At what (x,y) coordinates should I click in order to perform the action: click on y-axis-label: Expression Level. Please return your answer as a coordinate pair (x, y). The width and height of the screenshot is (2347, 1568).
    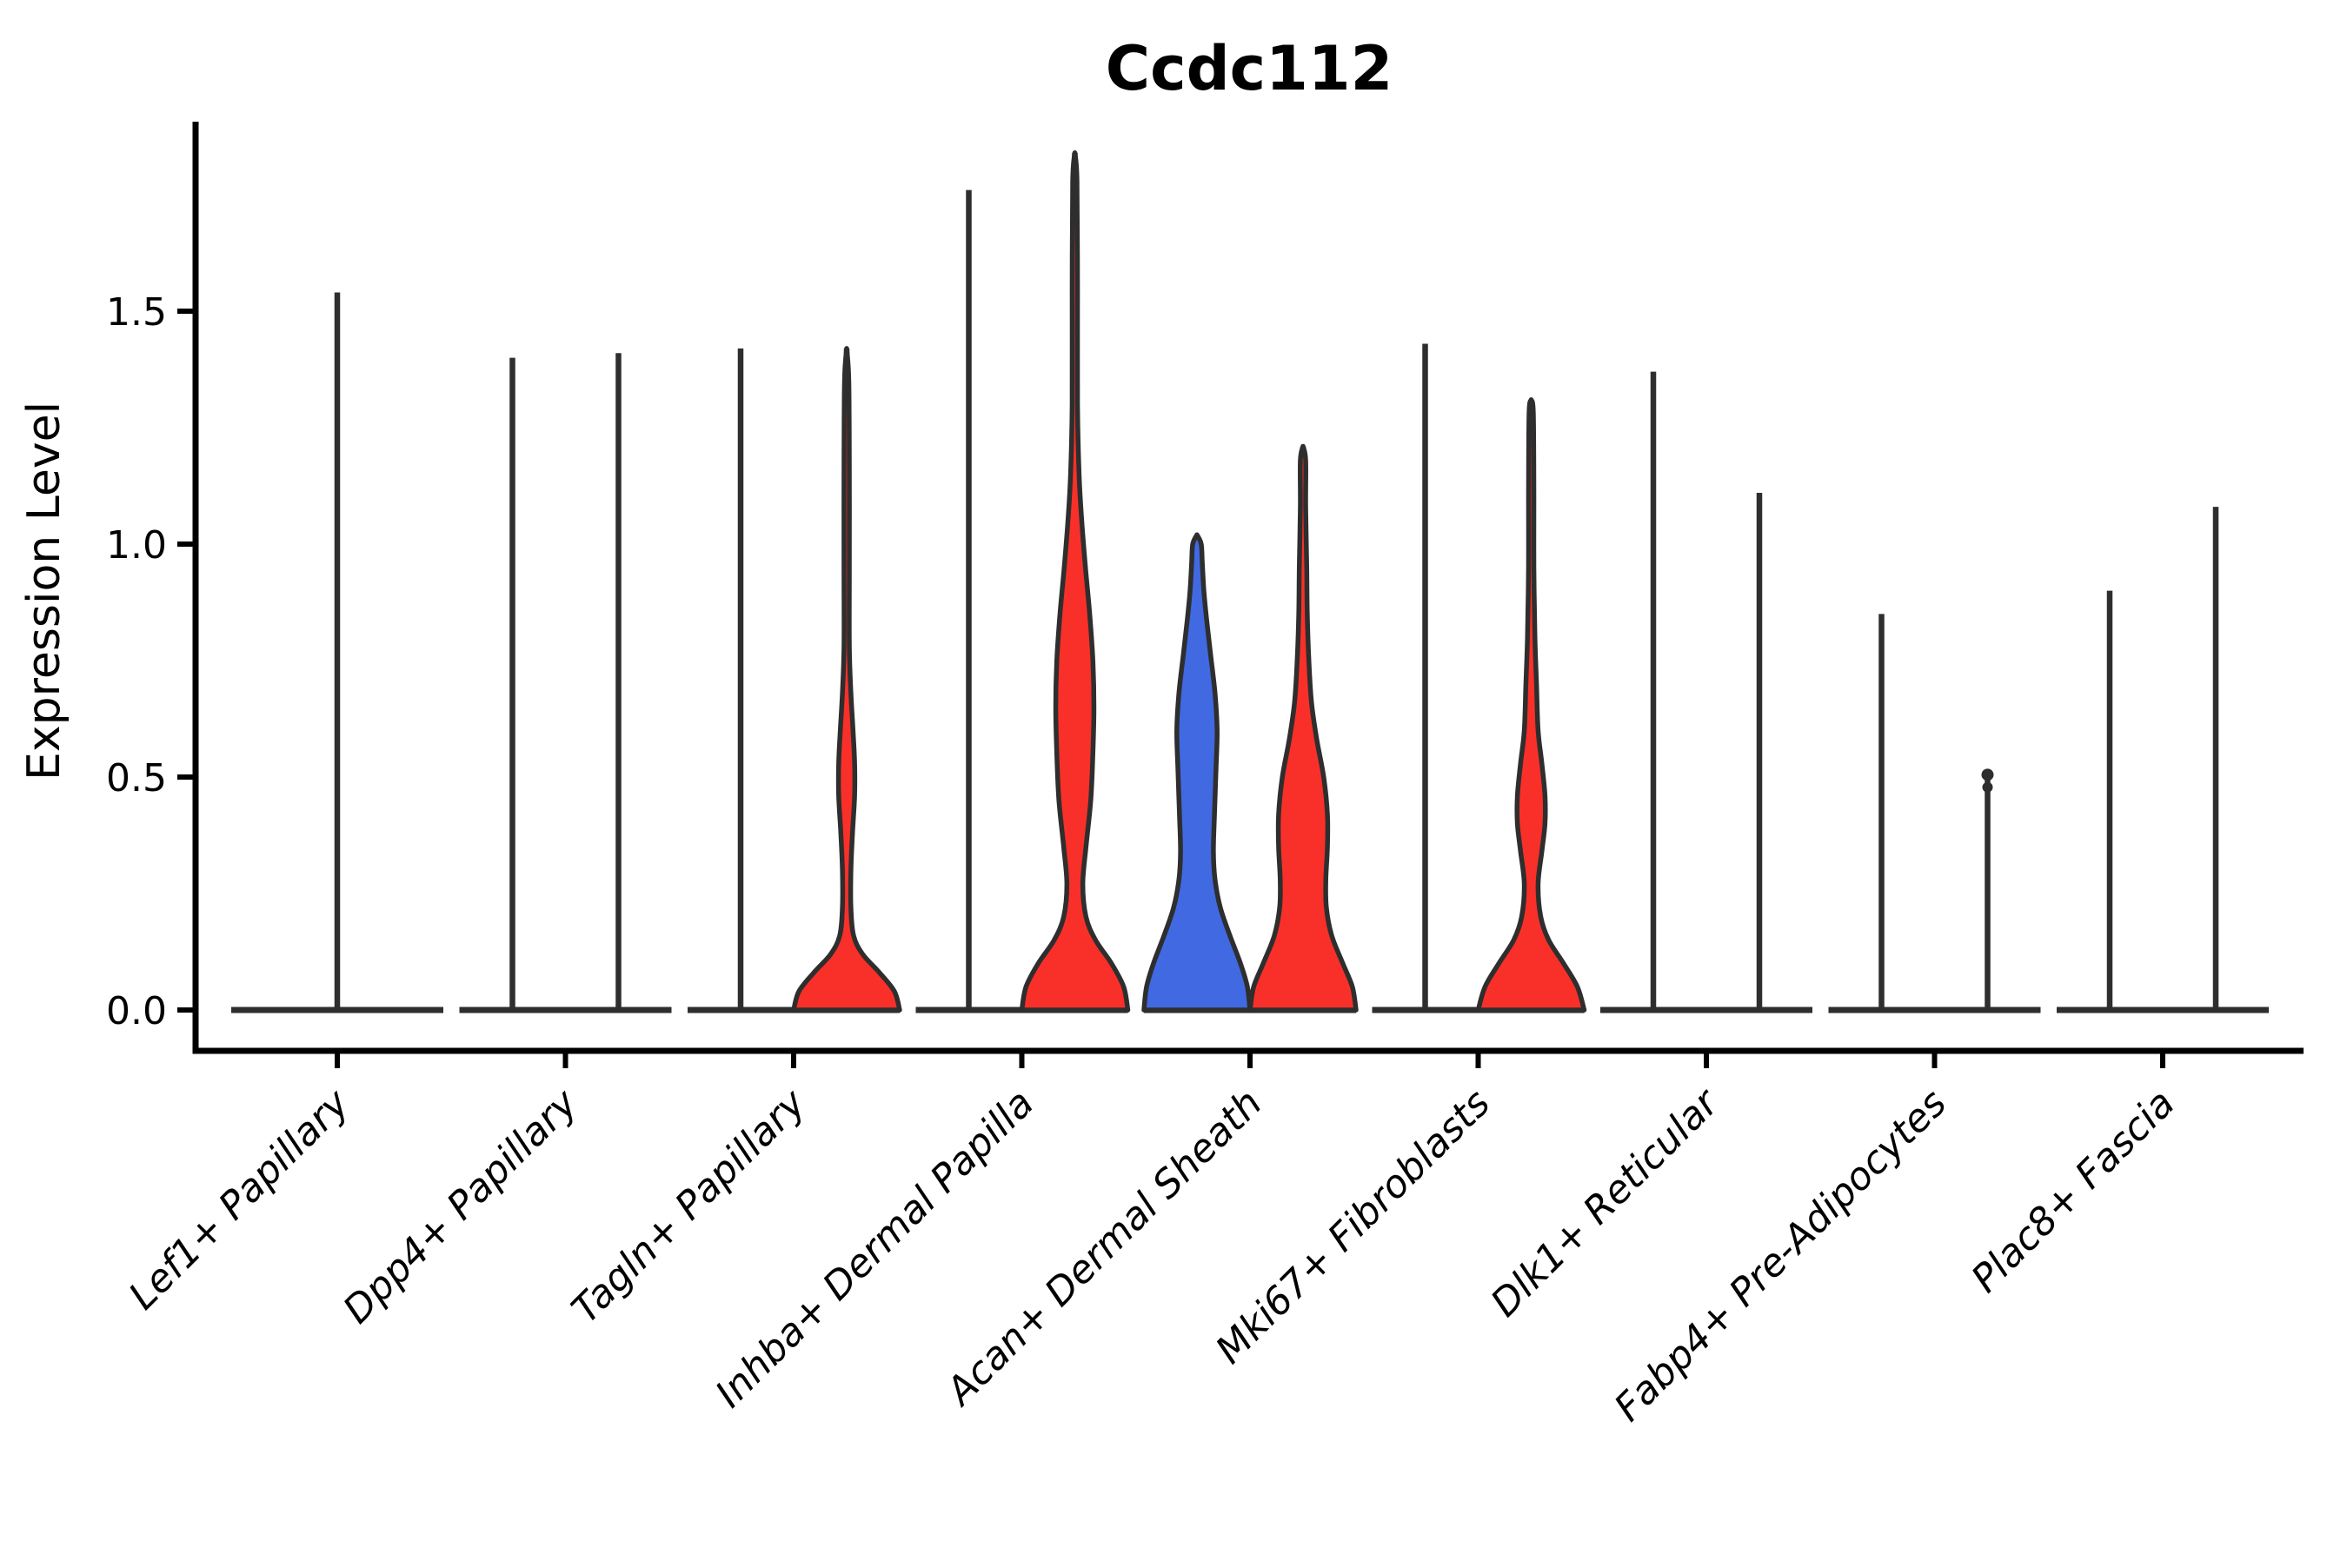
    Looking at the image, I should click on (44, 591).